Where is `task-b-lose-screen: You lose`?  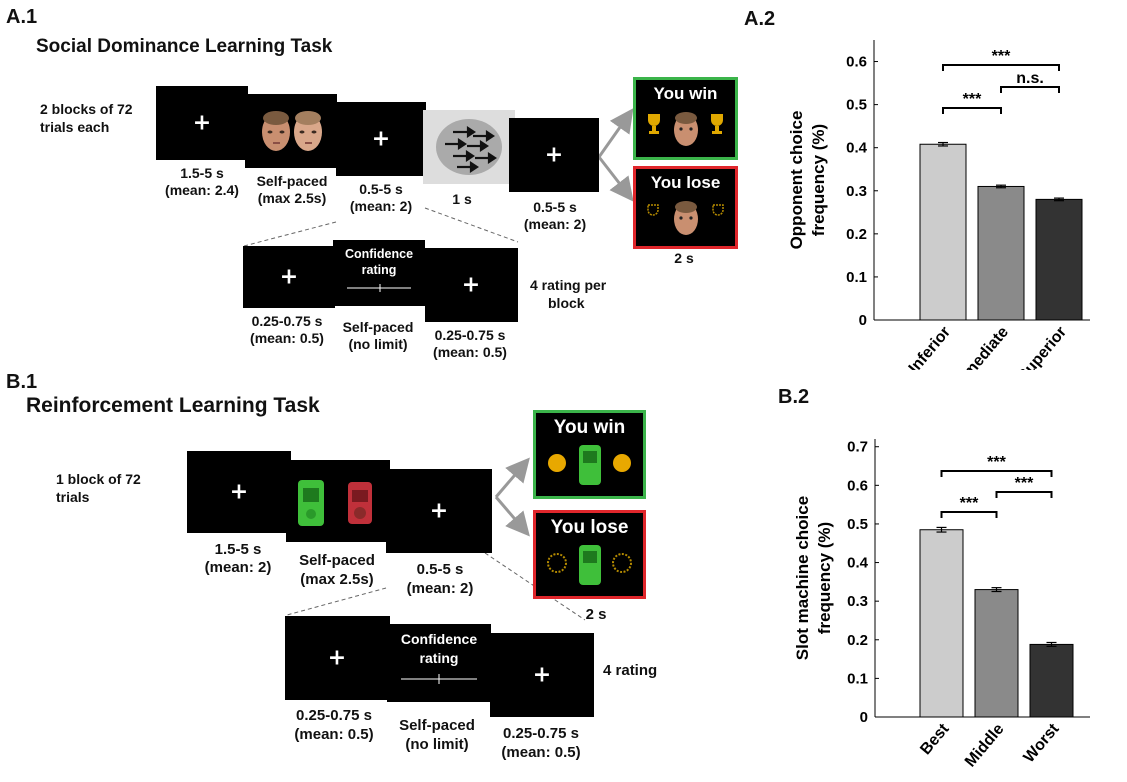
task-b-lose-screen: You lose is located at coordinates (589, 554).